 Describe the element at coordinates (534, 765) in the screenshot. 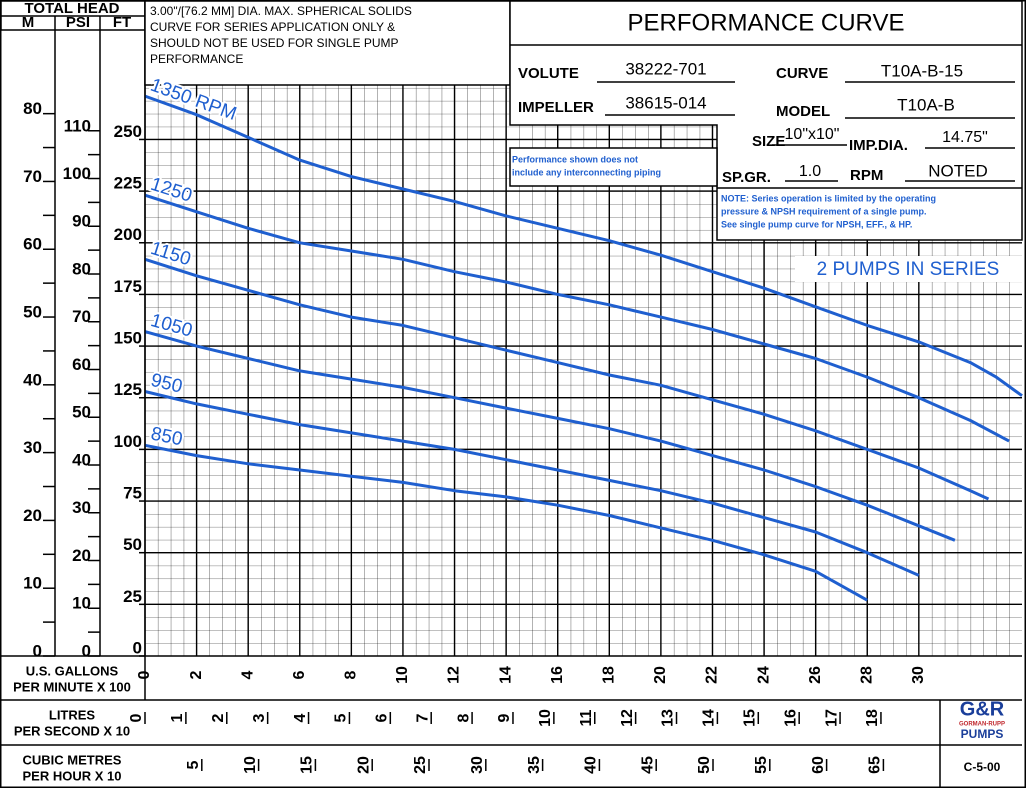

I see `m3h_axis-tick-label: 35` at that location.